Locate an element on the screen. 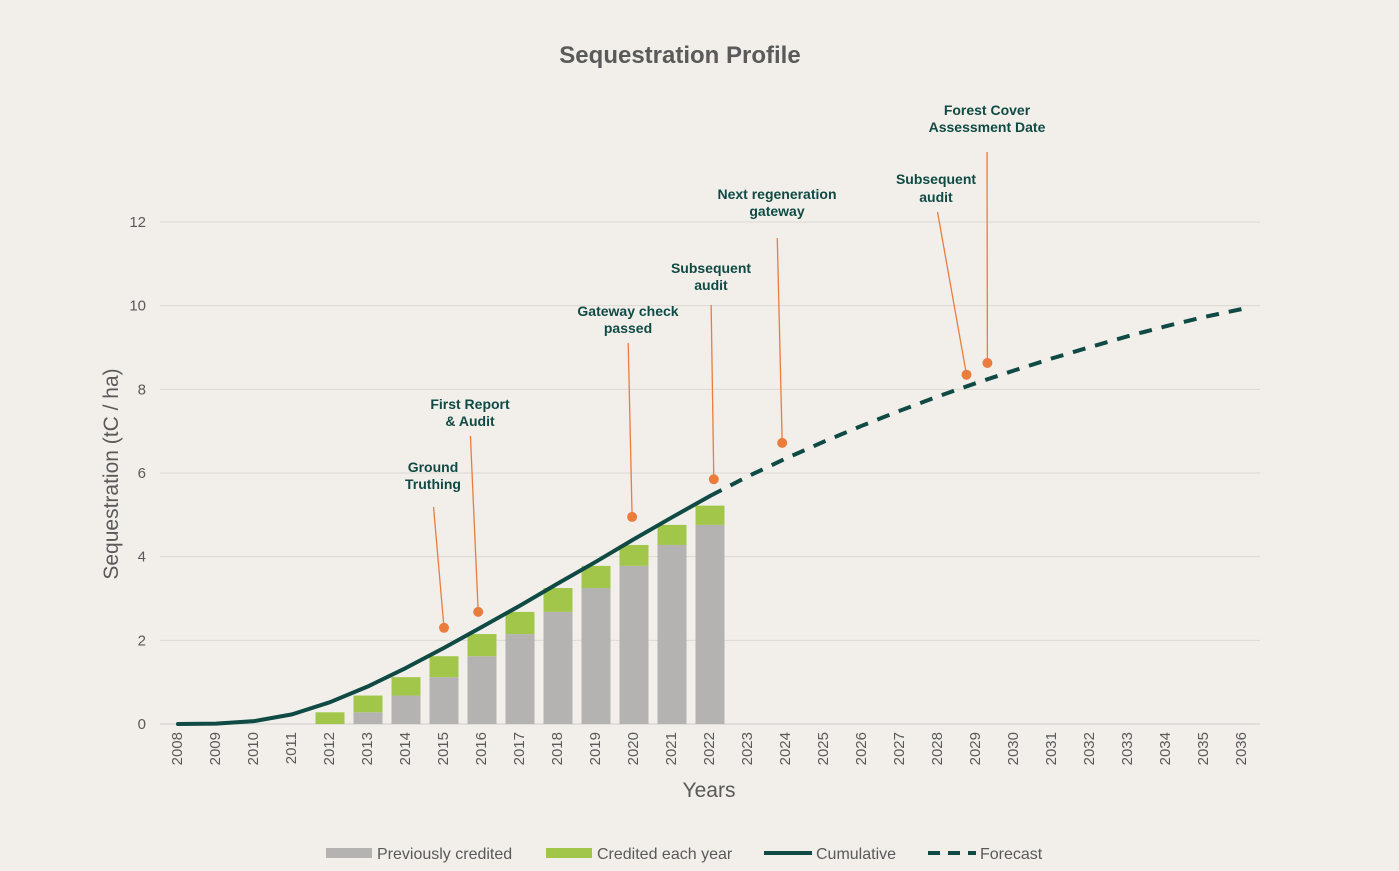 This screenshot has width=1399, height=871. x-axis-title: Years is located at coordinates (709, 790).